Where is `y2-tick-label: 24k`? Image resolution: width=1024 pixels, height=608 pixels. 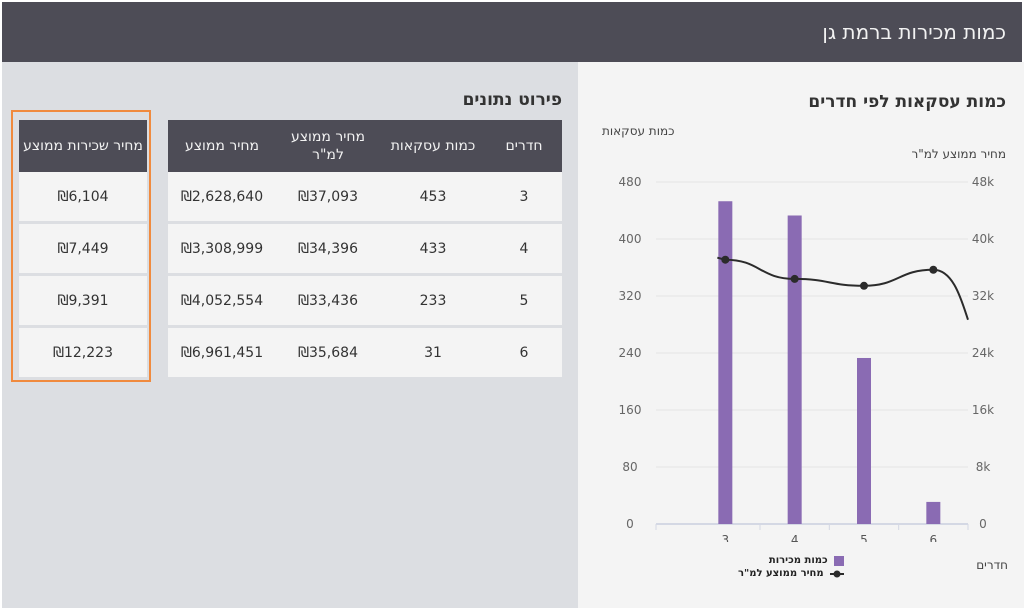 y2-tick-label: 24k is located at coordinates (983, 353).